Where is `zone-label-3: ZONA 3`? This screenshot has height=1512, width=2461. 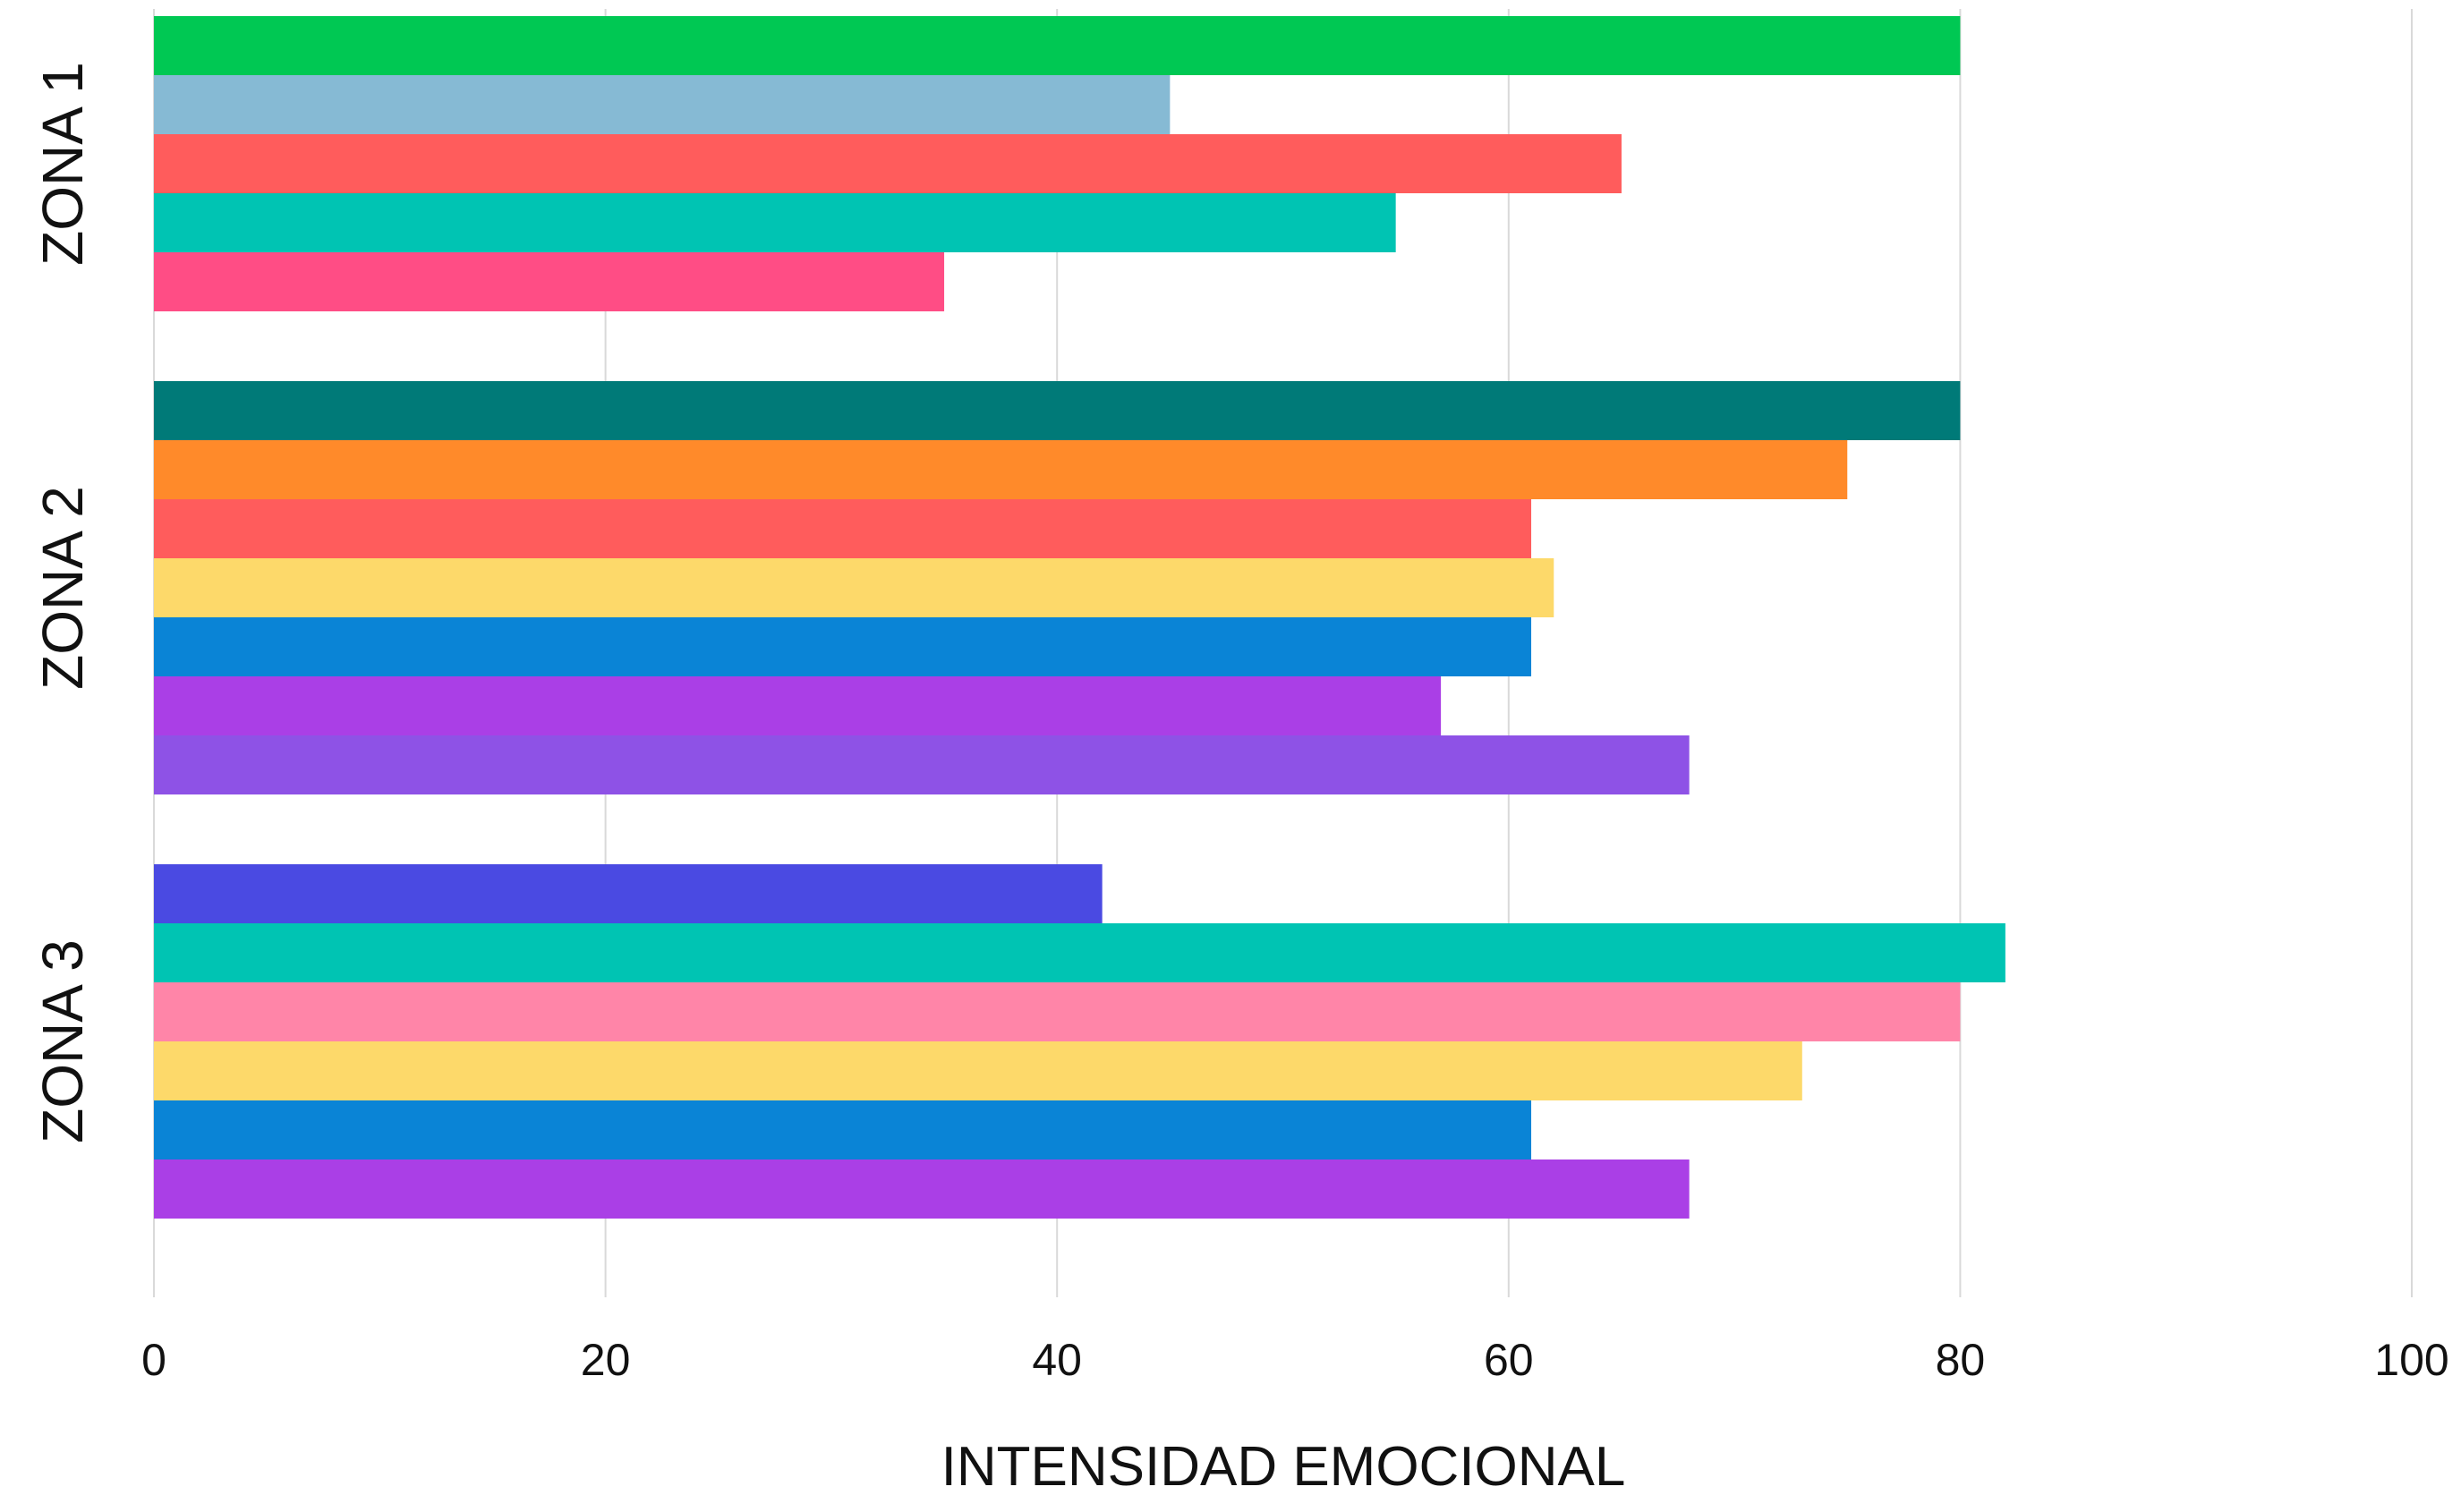 zone-label-3: ZONA 3 is located at coordinates (62, 1041).